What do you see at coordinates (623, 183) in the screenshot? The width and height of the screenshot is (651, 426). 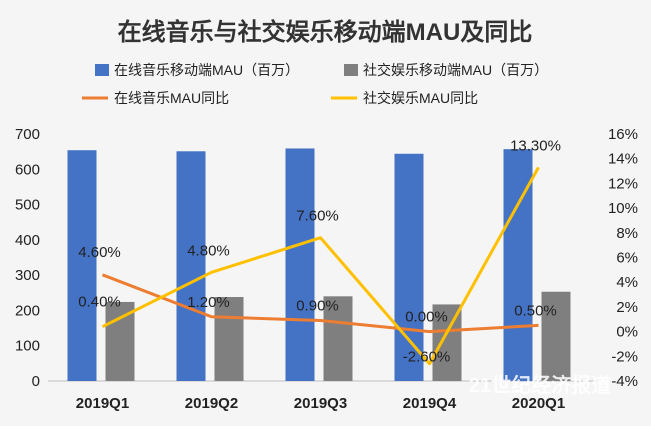 I see `right-tick-label: 12%` at bounding box center [623, 183].